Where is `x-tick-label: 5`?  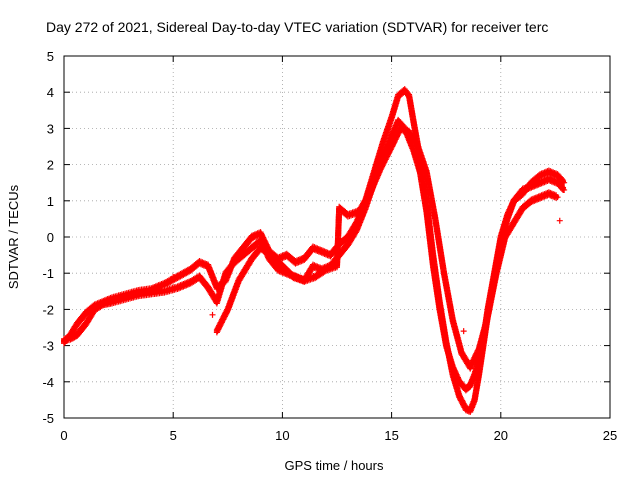
x-tick-label: 5 is located at coordinates (173, 435).